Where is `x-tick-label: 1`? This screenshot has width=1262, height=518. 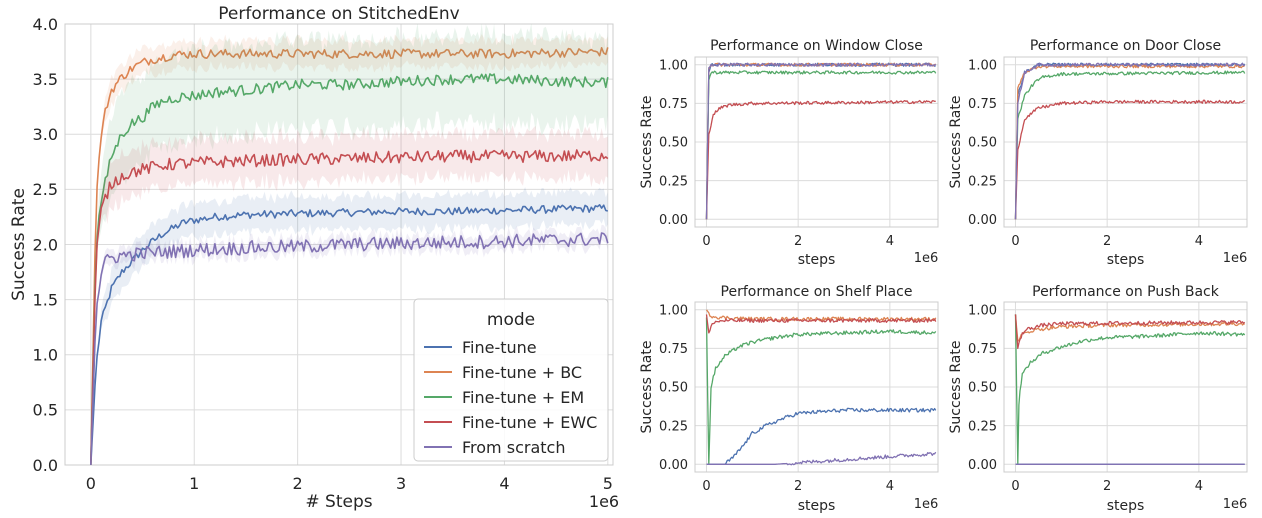 x-tick-label: 1 is located at coordinates (194, 483).